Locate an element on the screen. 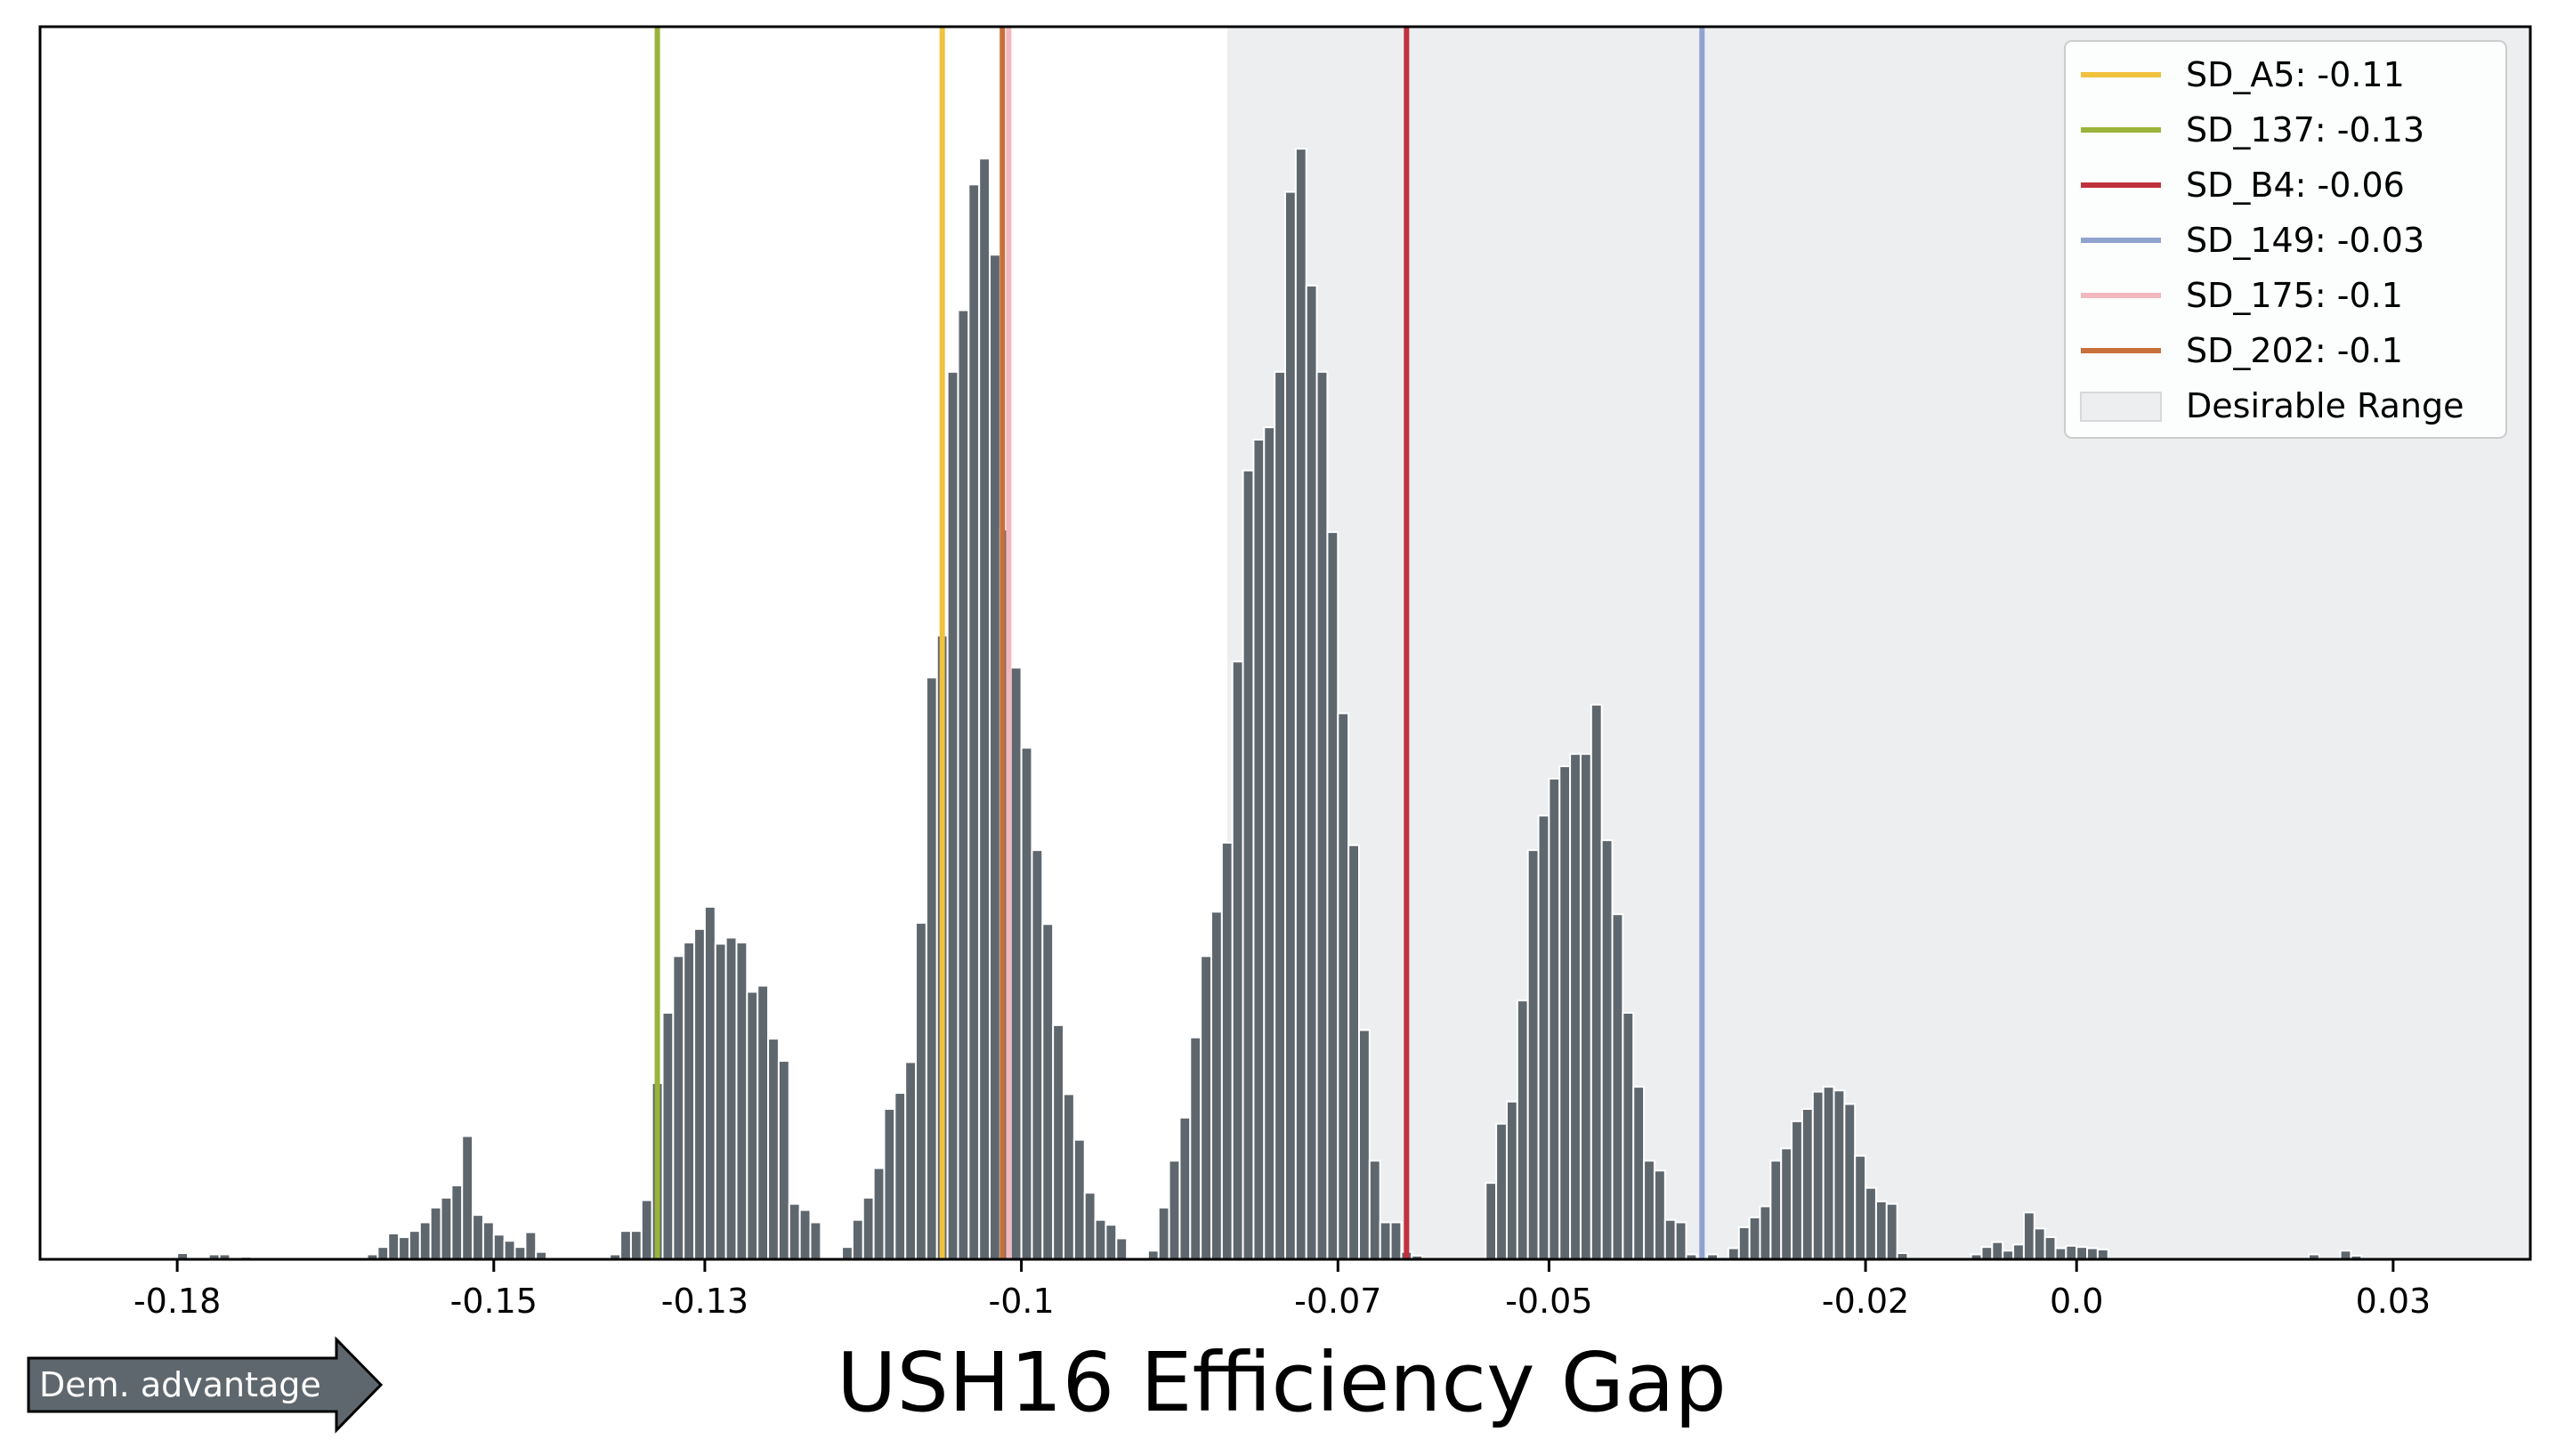  legend-label: Desirable Range is located at coordinates (2325, 405).